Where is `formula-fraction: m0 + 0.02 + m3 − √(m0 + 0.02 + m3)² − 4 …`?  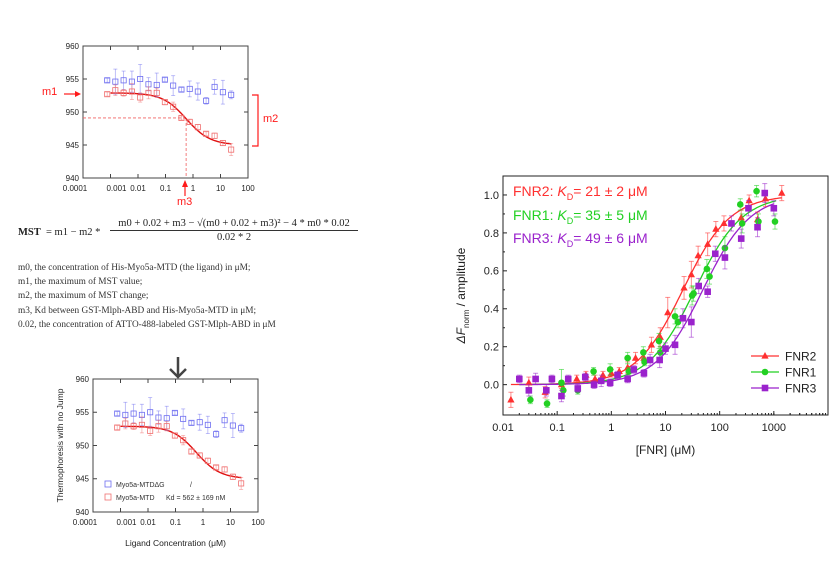 formula-fraction: m0 + 0.02 + m3 − √(m0 + 0.02 + m3)² − 4 … is located at coordinates (234, 230).